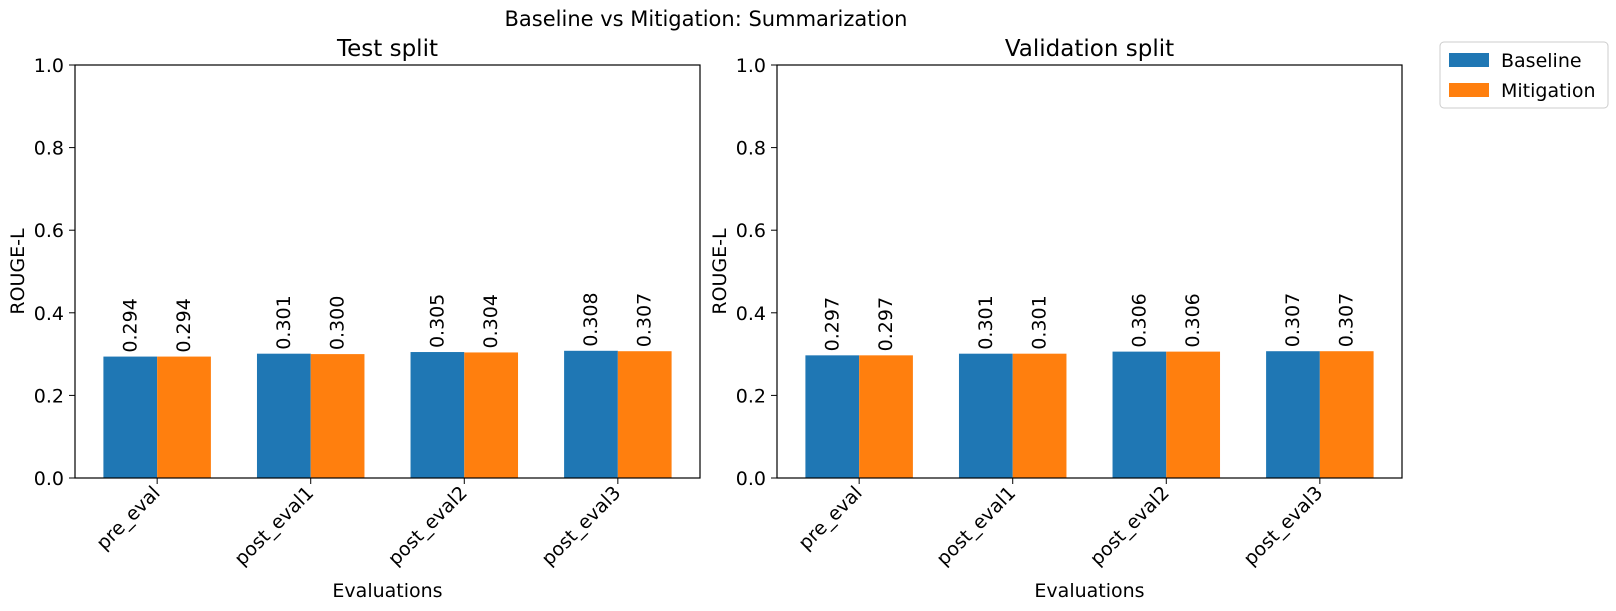 This screenshot has width=1616, height=611. I want to click on legend-label-baseline: Baseline, so click(1541, 61).